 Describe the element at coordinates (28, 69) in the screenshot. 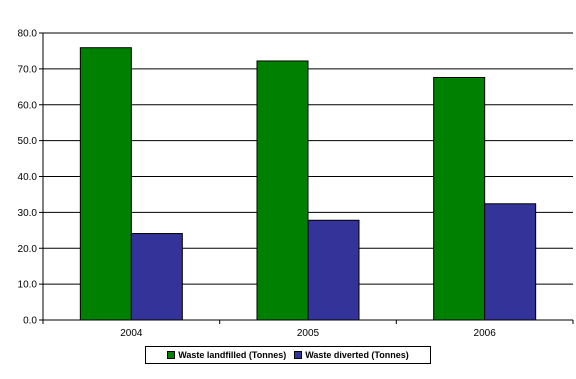

I see `y-tick-label: 70.0` at that location.